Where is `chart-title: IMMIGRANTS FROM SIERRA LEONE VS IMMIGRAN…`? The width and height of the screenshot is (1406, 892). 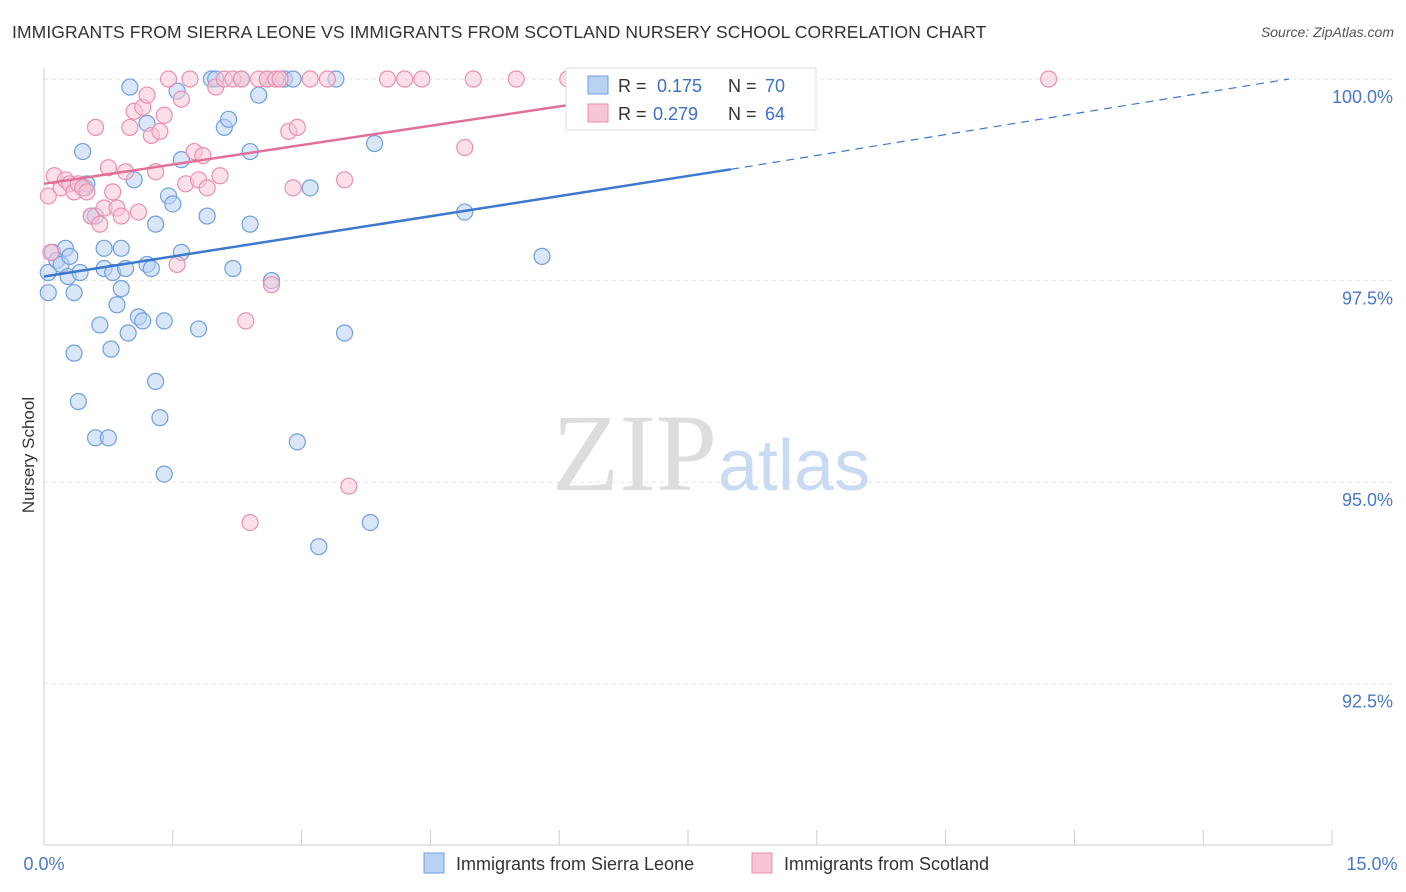 chart-title: IMMIGRANTS FROM SIERRA LEONE VS IMMIGRAN… is located at coordinates (499, 32).